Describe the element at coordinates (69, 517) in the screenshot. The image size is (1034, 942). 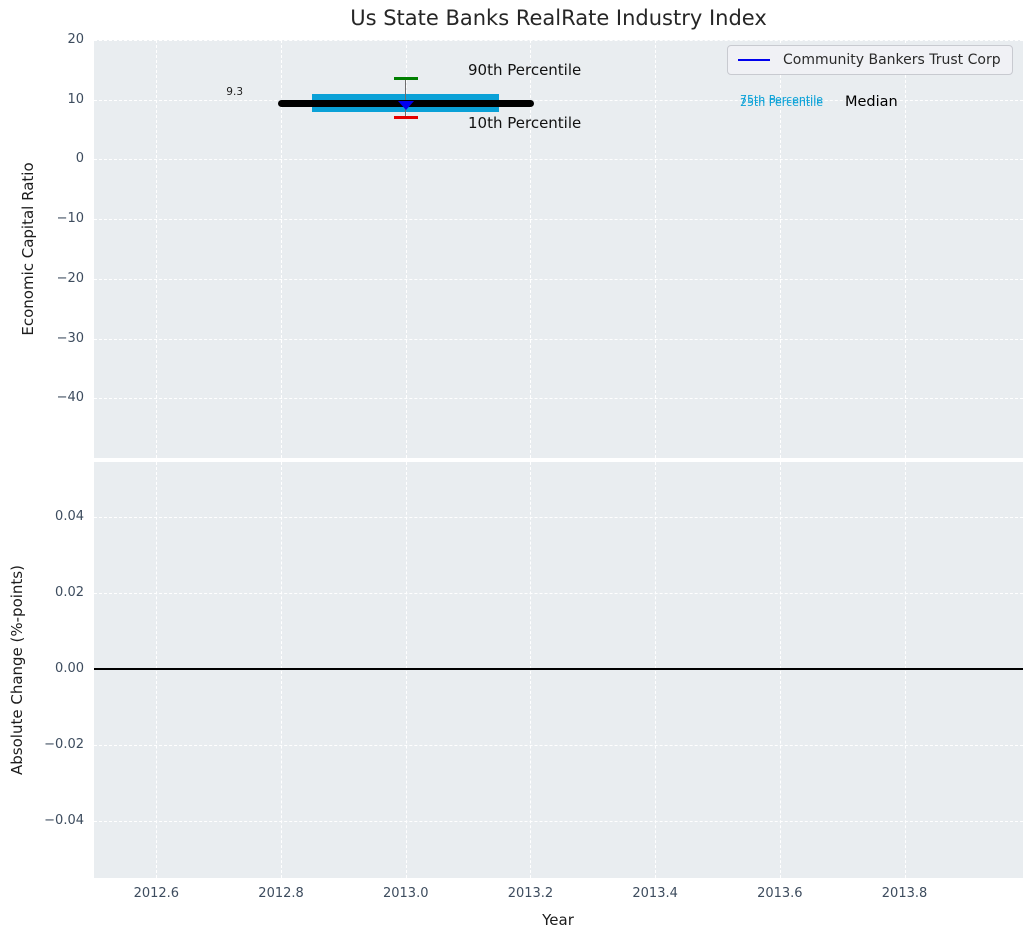
I see `y-tick-label: 0.04` at that location.